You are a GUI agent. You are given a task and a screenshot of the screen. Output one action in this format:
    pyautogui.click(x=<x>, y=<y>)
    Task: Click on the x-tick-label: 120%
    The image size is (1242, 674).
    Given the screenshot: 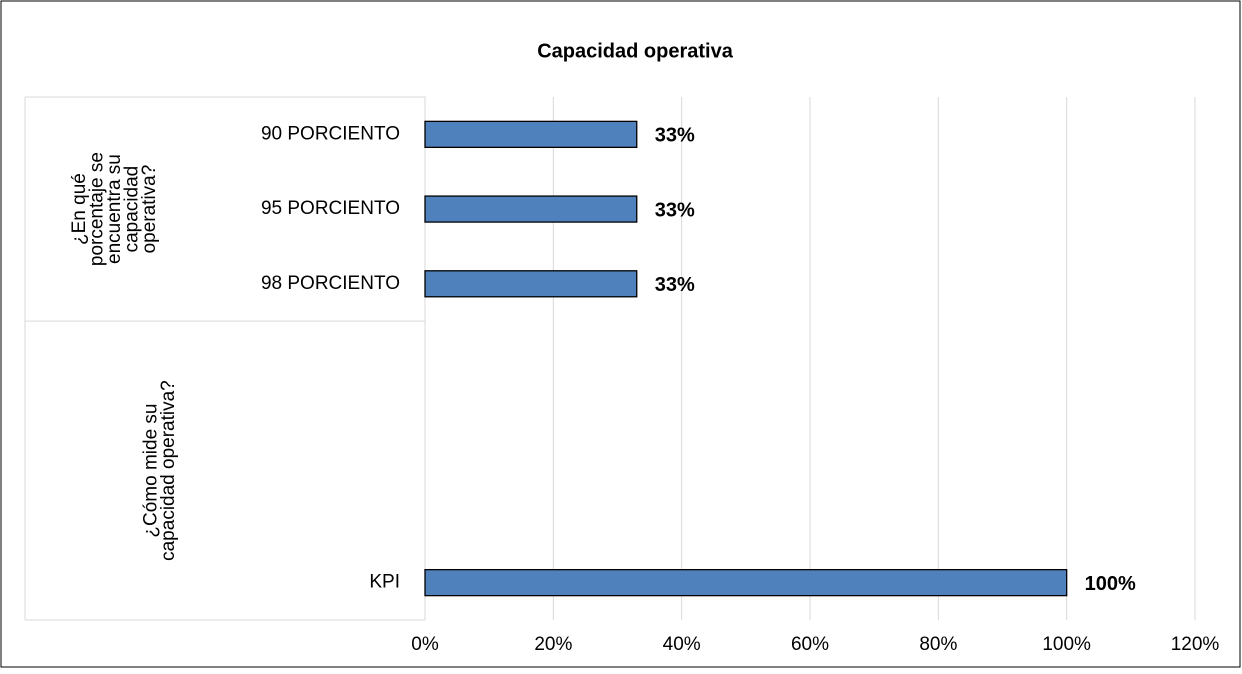 What is the action you would take?
    pyautogui.click(x=1195, y=644)
    